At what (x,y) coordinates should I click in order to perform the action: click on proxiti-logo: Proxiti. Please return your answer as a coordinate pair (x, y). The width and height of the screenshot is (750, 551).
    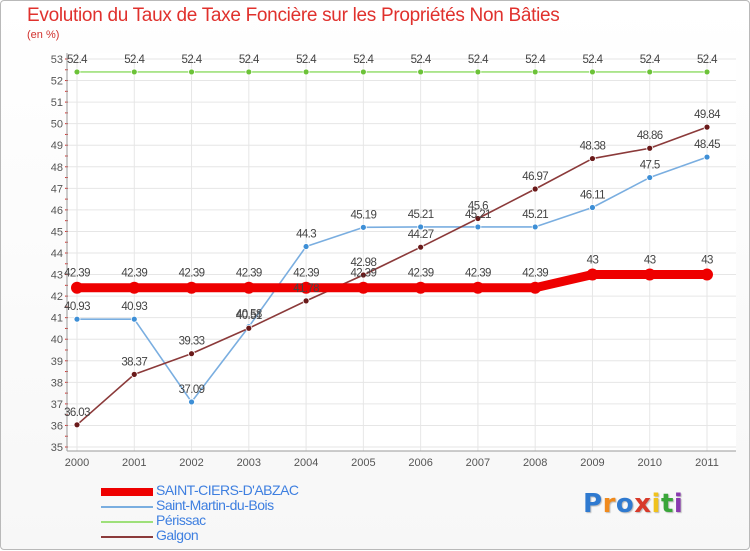
    Looking at the image, I should click on (633, 504).